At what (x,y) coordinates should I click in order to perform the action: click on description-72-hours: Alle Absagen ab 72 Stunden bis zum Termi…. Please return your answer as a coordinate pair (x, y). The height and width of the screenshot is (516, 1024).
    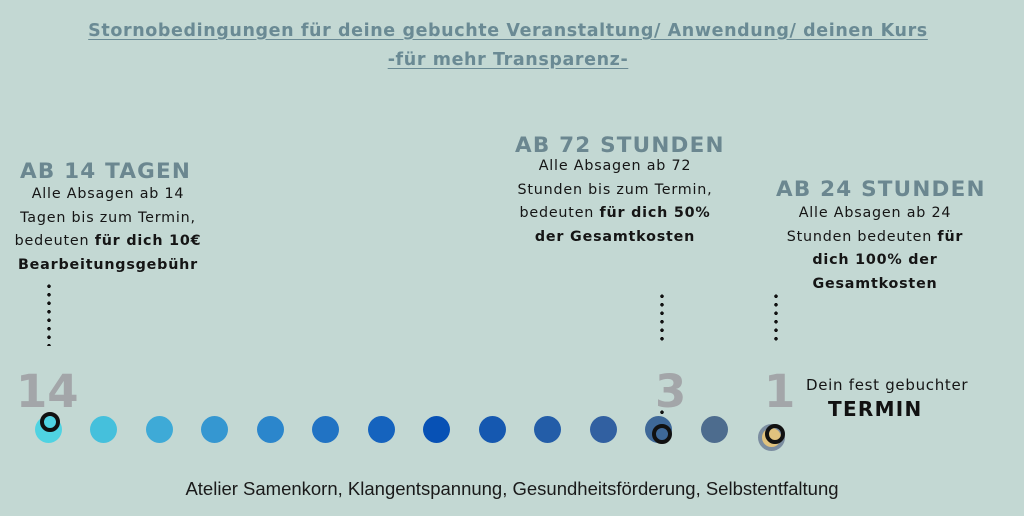
    Looking at the image, I should click on (615, 202).